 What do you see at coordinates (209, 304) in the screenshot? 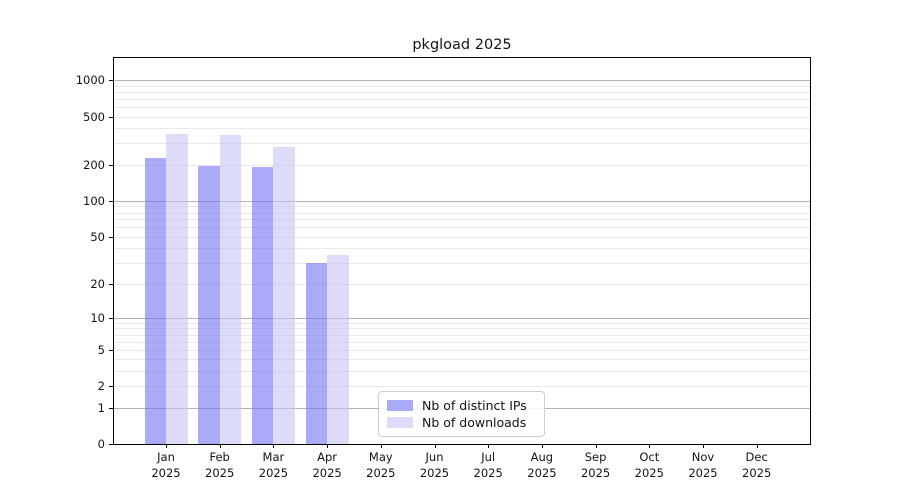
I see `bar-distinct-ips-feb` at bounding box center [209, 304].